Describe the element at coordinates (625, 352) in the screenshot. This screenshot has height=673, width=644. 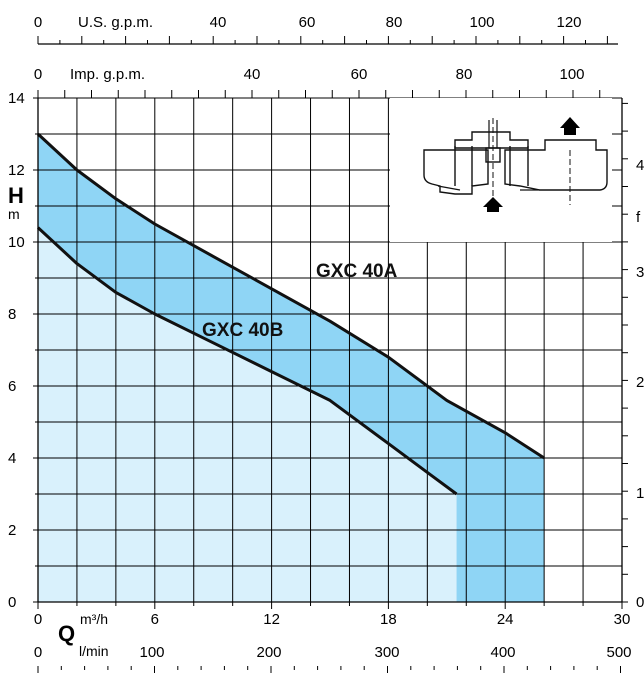
I see `y-axis-right-ticks` at that location.